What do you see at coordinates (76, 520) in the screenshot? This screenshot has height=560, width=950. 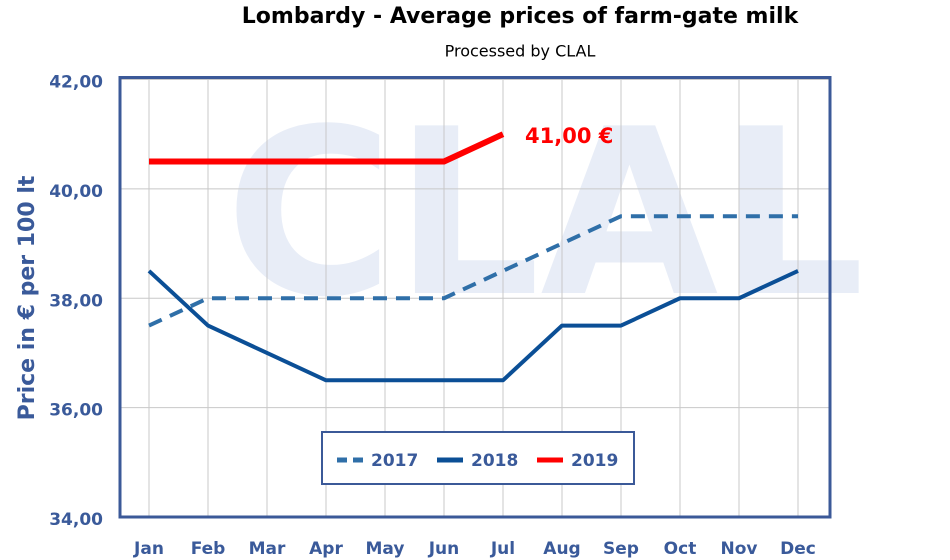 I see `y-tick-label: 34,00` at bounding box center [76, 520].